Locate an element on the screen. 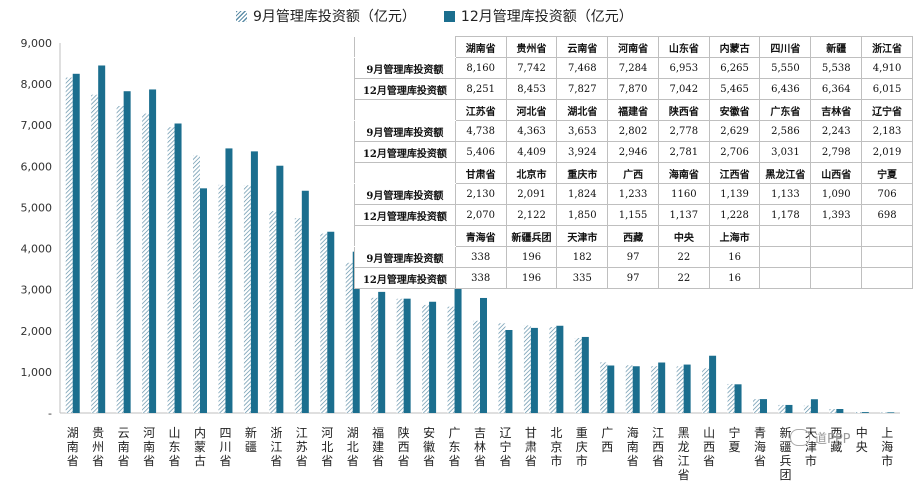 The image size is (913, 482). table-cell: 8,251 is located at coordinates (480, 89).